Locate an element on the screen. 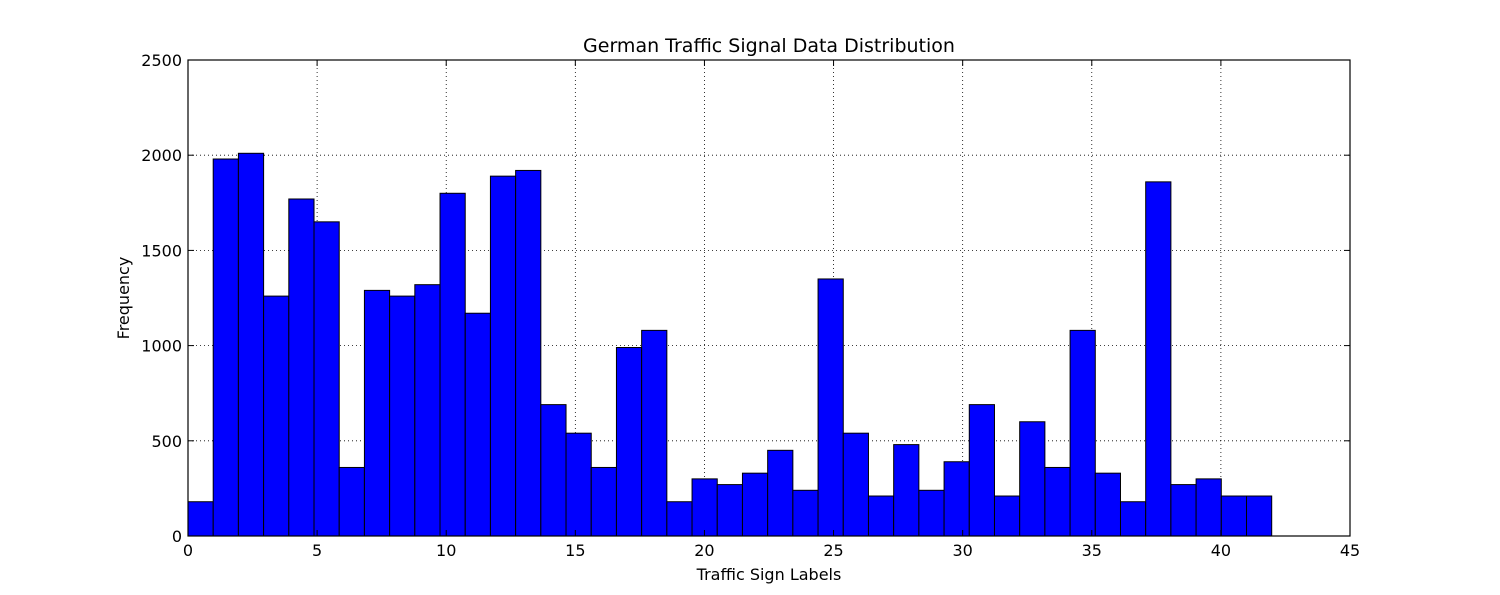 This screenshot has height=595, width=1500. y-tick-label: 2000 is located at coordinates (161, 155).